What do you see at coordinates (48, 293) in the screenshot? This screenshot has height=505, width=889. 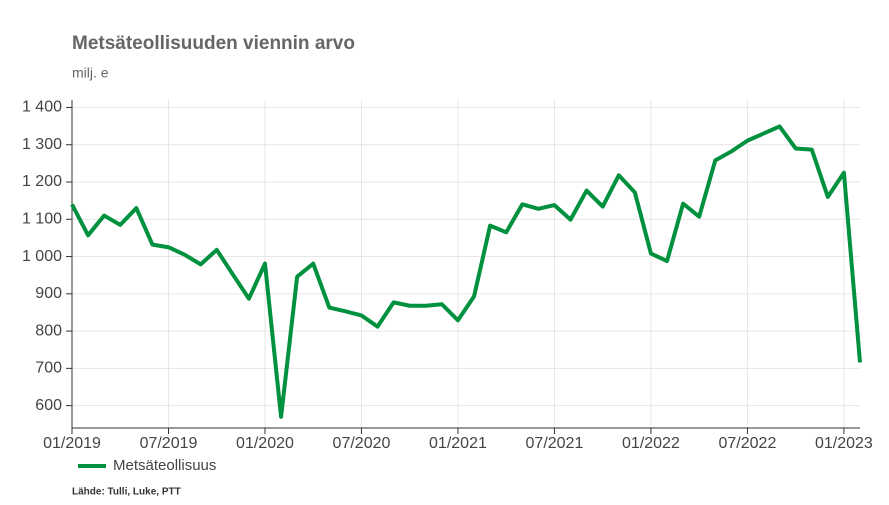 I see `y-tick-label: 900` at bounding box center [48, 293].